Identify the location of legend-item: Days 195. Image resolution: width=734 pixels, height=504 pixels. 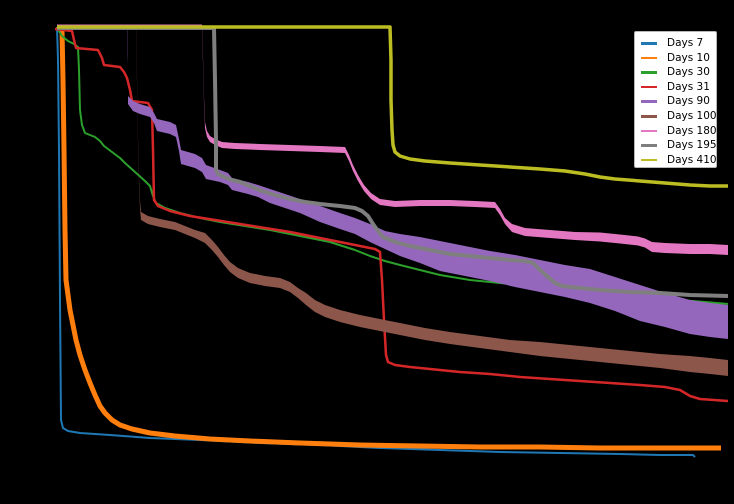
(679, 145).